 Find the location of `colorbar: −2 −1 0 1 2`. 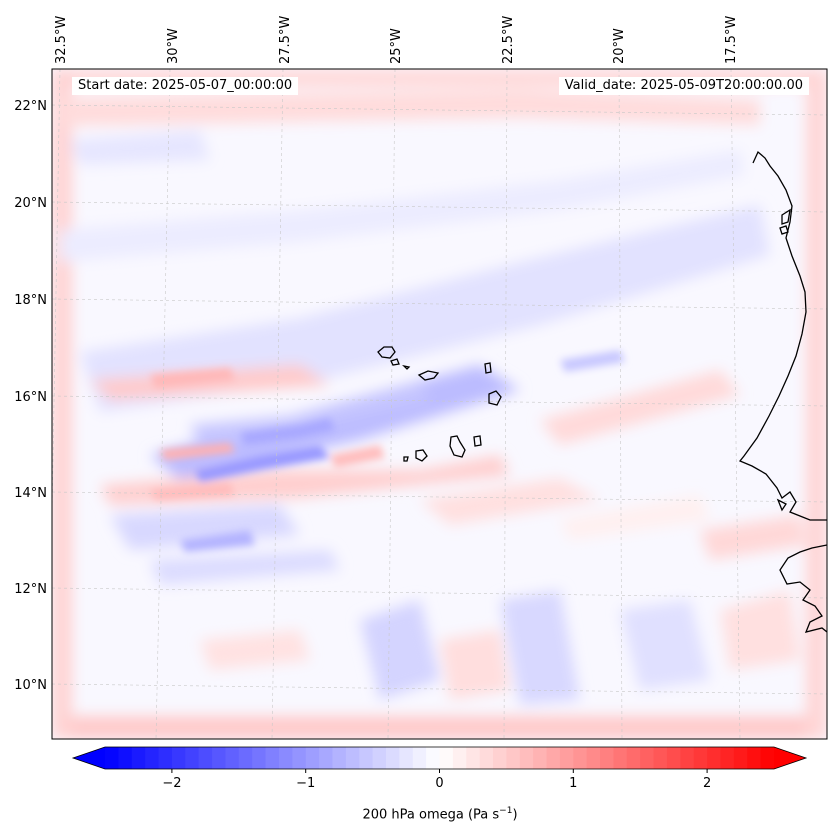

colorbar: −2 −1 0 1 2 is located at coordinates (439, 768).